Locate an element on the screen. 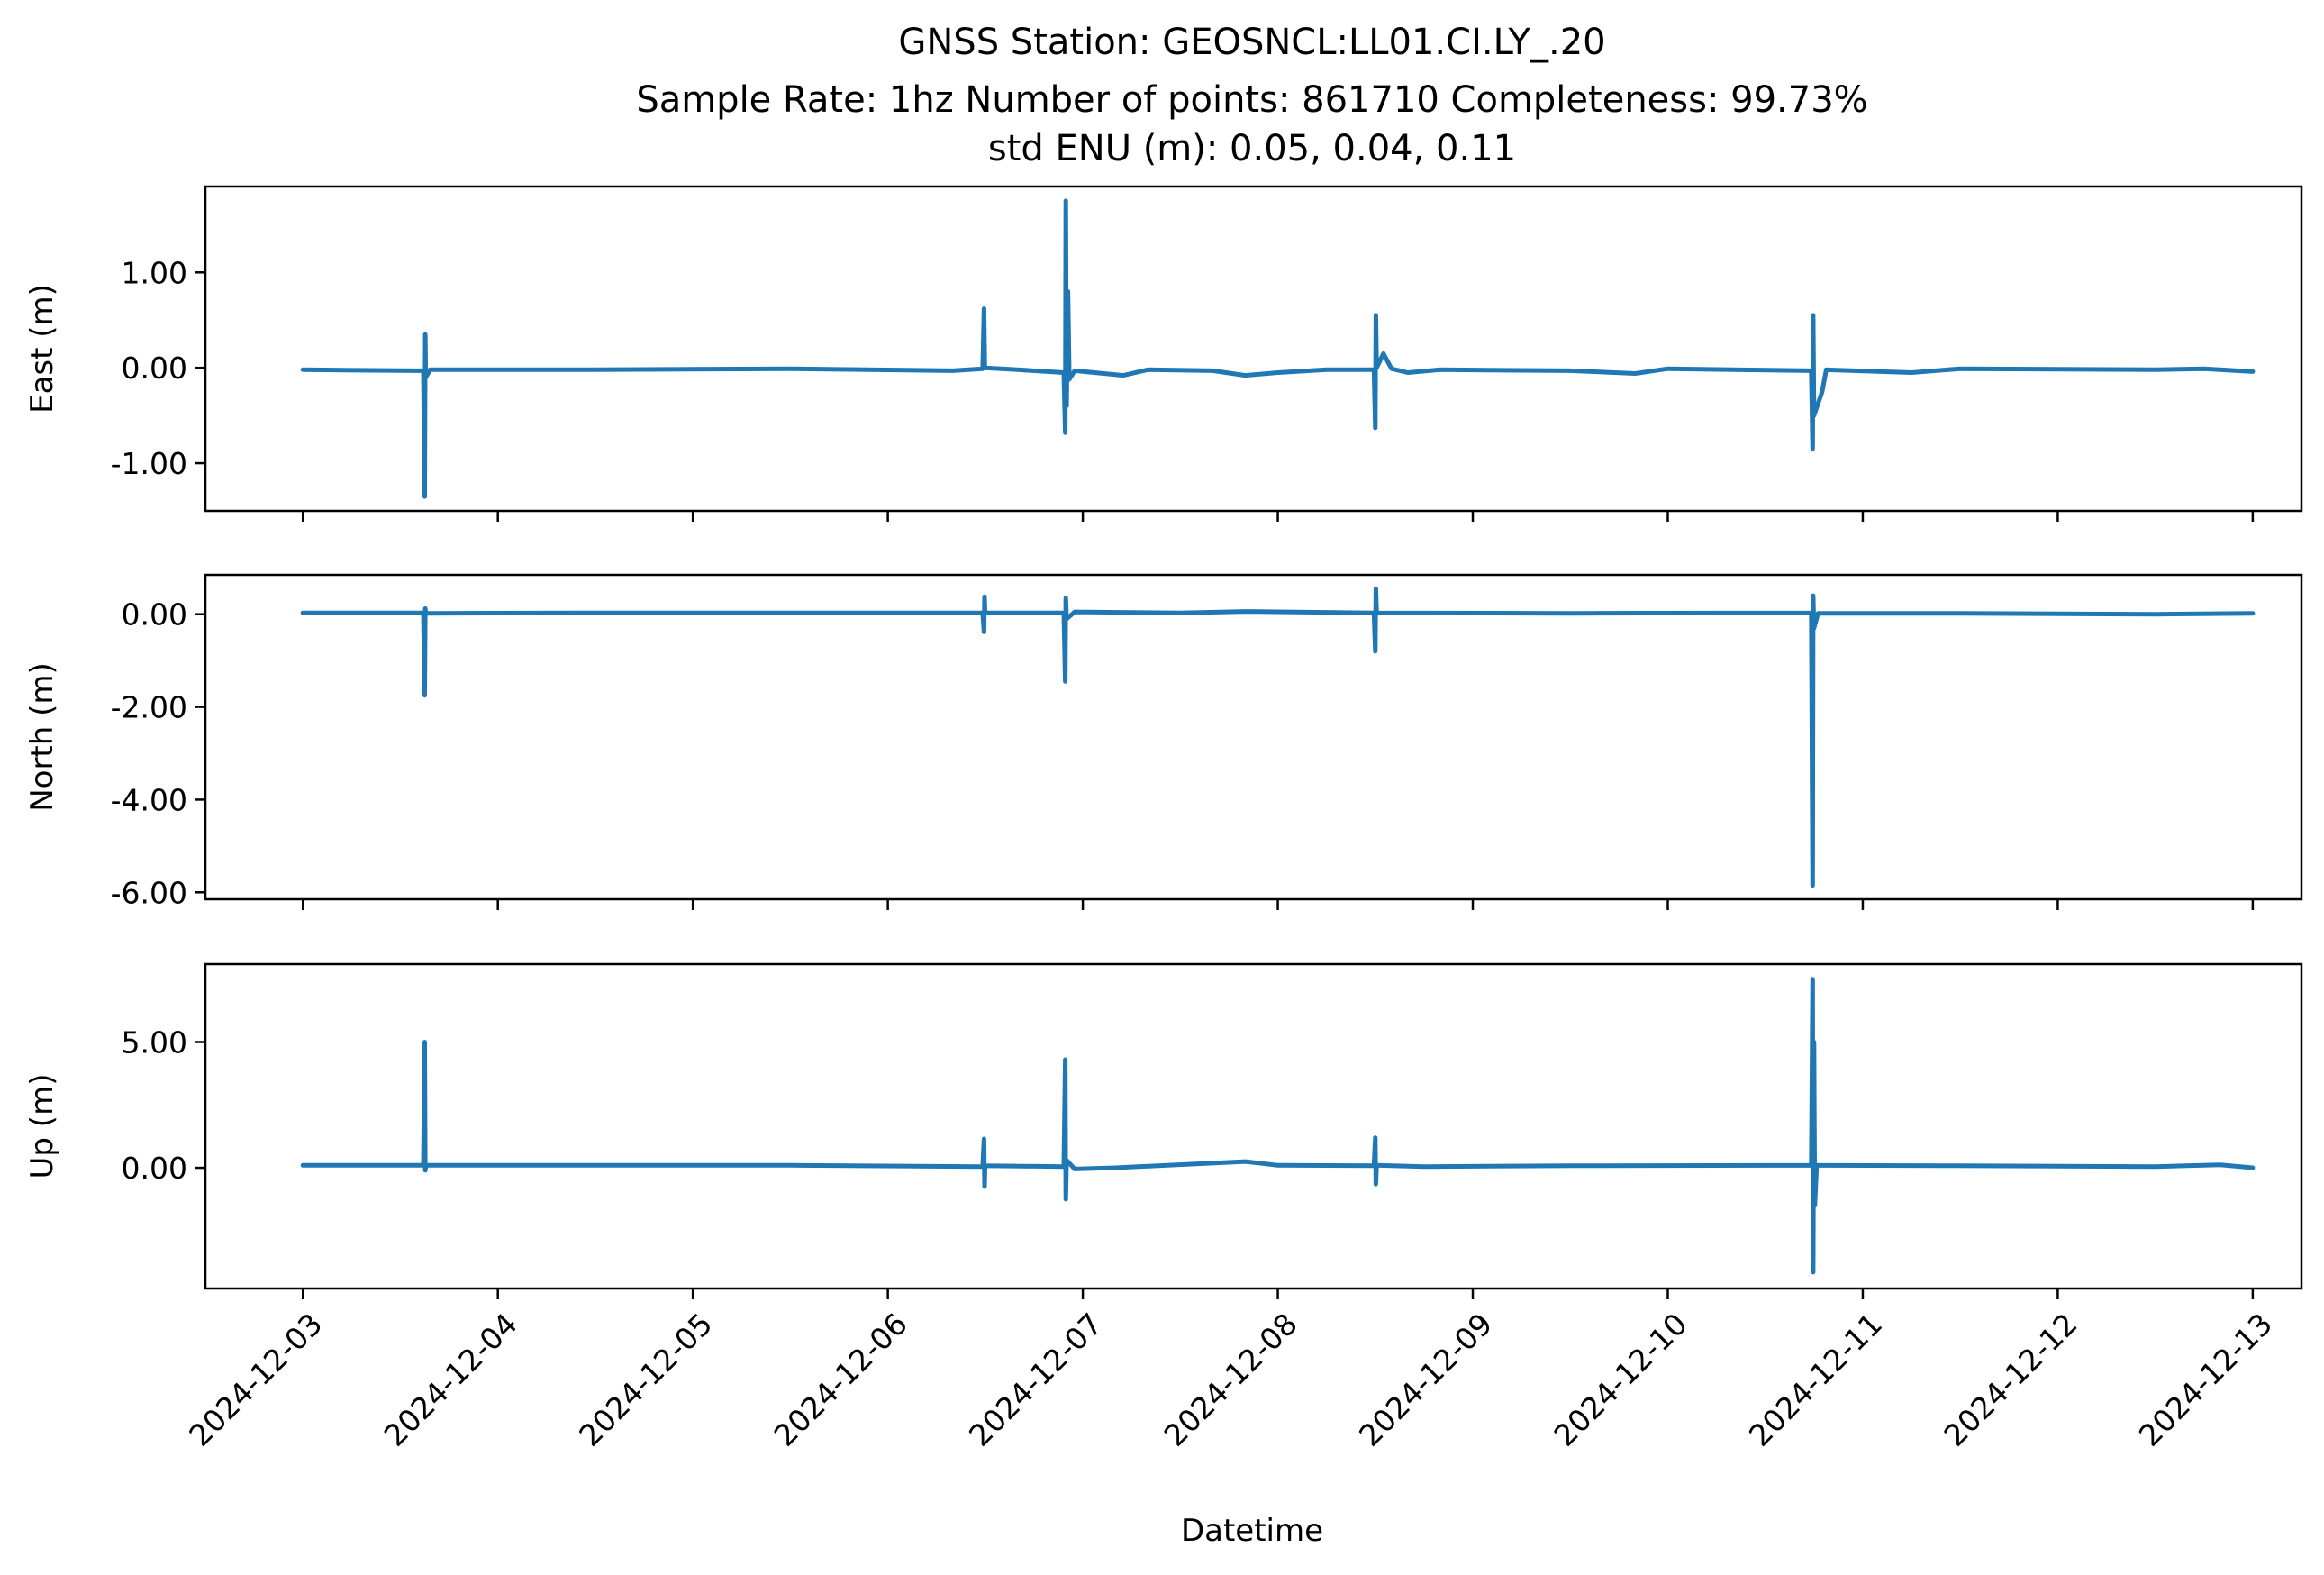 The width and height of the screenshot is (2324, 1575). title-line-3: std ENU (m): 0.05, 0.04, 0.11 is located at coordinates (1252, 148).